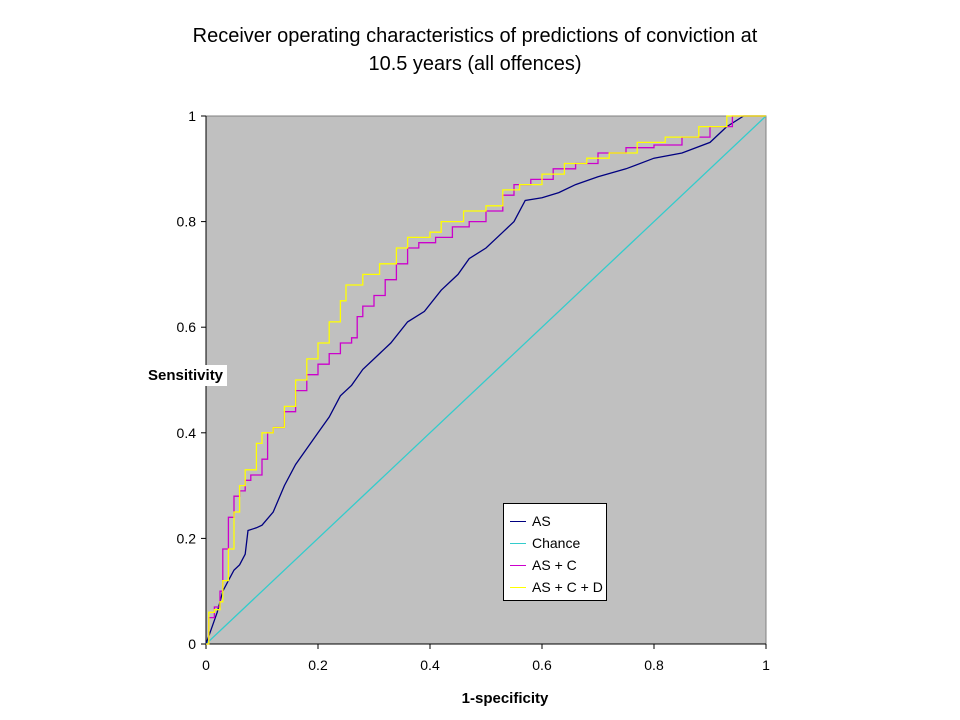  Describe the element at coordinates (187, 433) in the screenshot. I see `y-tick-label: 0.4` at that location.